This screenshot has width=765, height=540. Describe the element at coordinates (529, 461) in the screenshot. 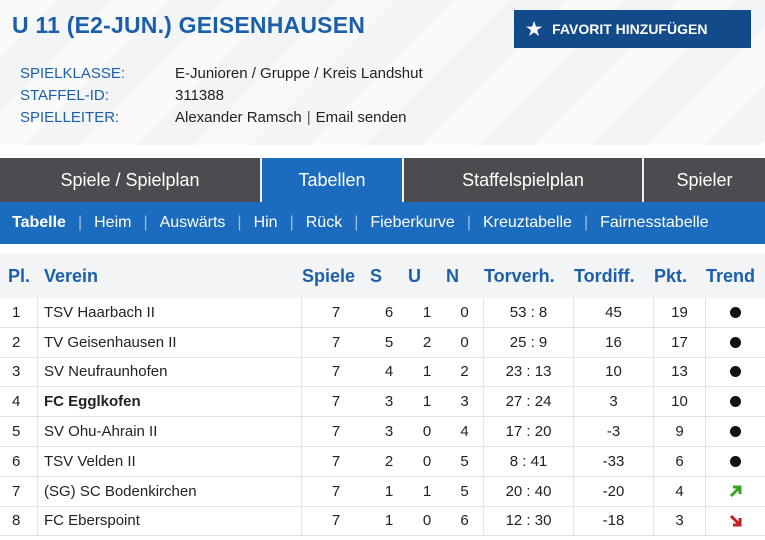

I see `cell-torverhaeltnis: 8 : 41` at that location.